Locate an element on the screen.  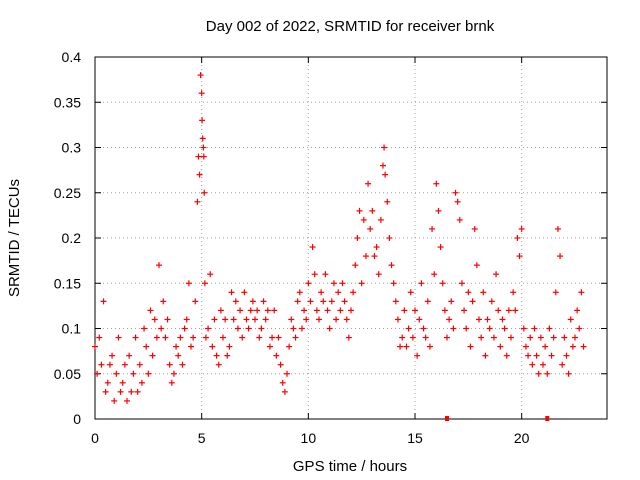
axis-marker-layer is located at coordinates (497, 418).